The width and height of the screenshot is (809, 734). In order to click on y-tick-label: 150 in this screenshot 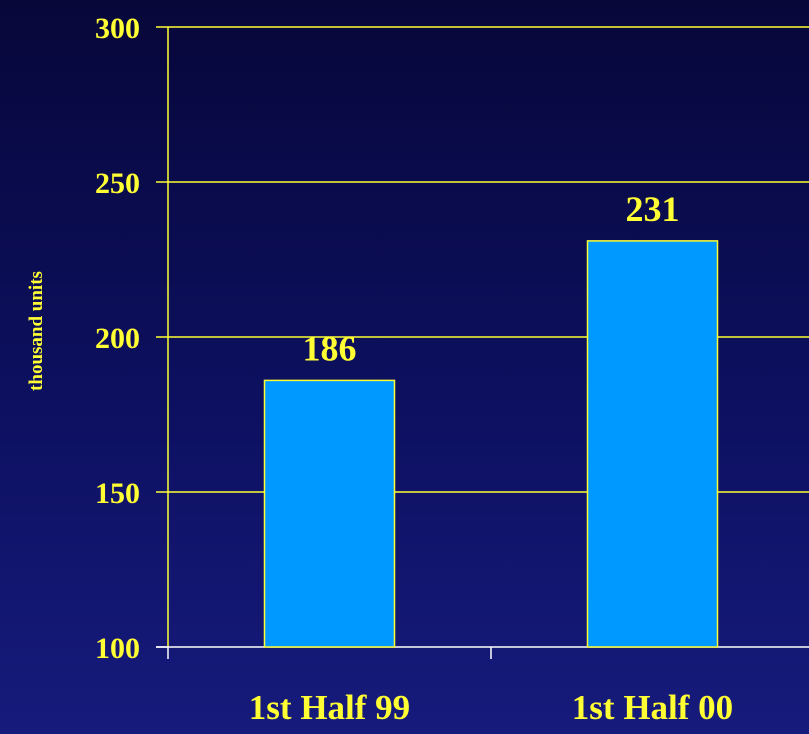, I will do `click(117, 493)`.